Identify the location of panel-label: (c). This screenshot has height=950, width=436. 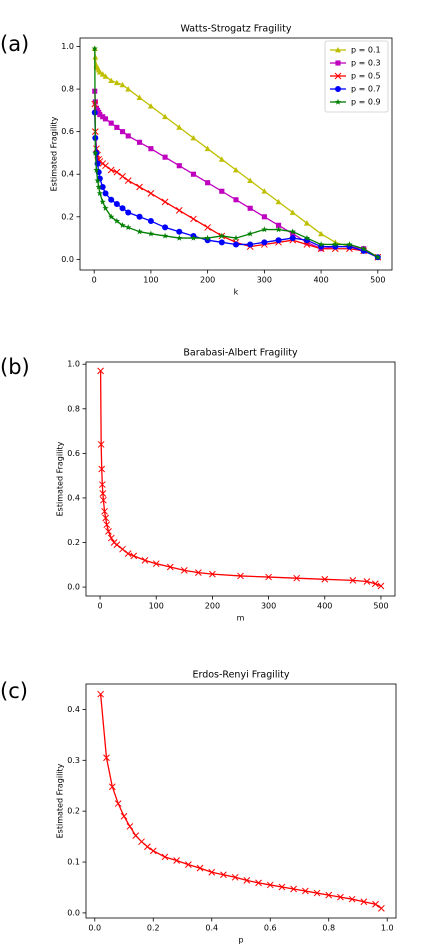
(14, 691).